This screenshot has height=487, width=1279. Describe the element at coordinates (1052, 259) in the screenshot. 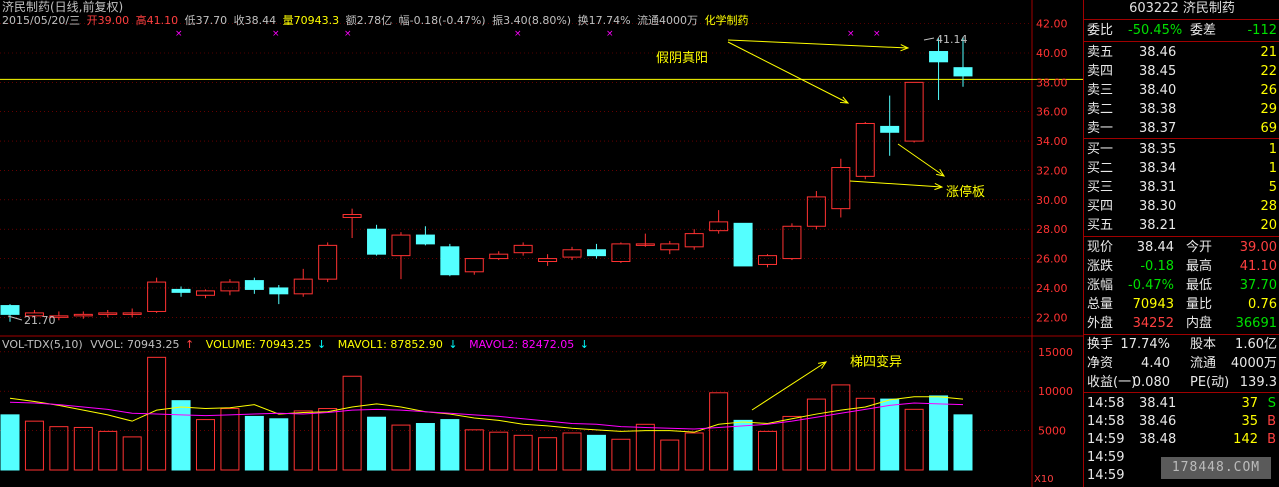

I see `price-tick-label: 26.00` at that location.